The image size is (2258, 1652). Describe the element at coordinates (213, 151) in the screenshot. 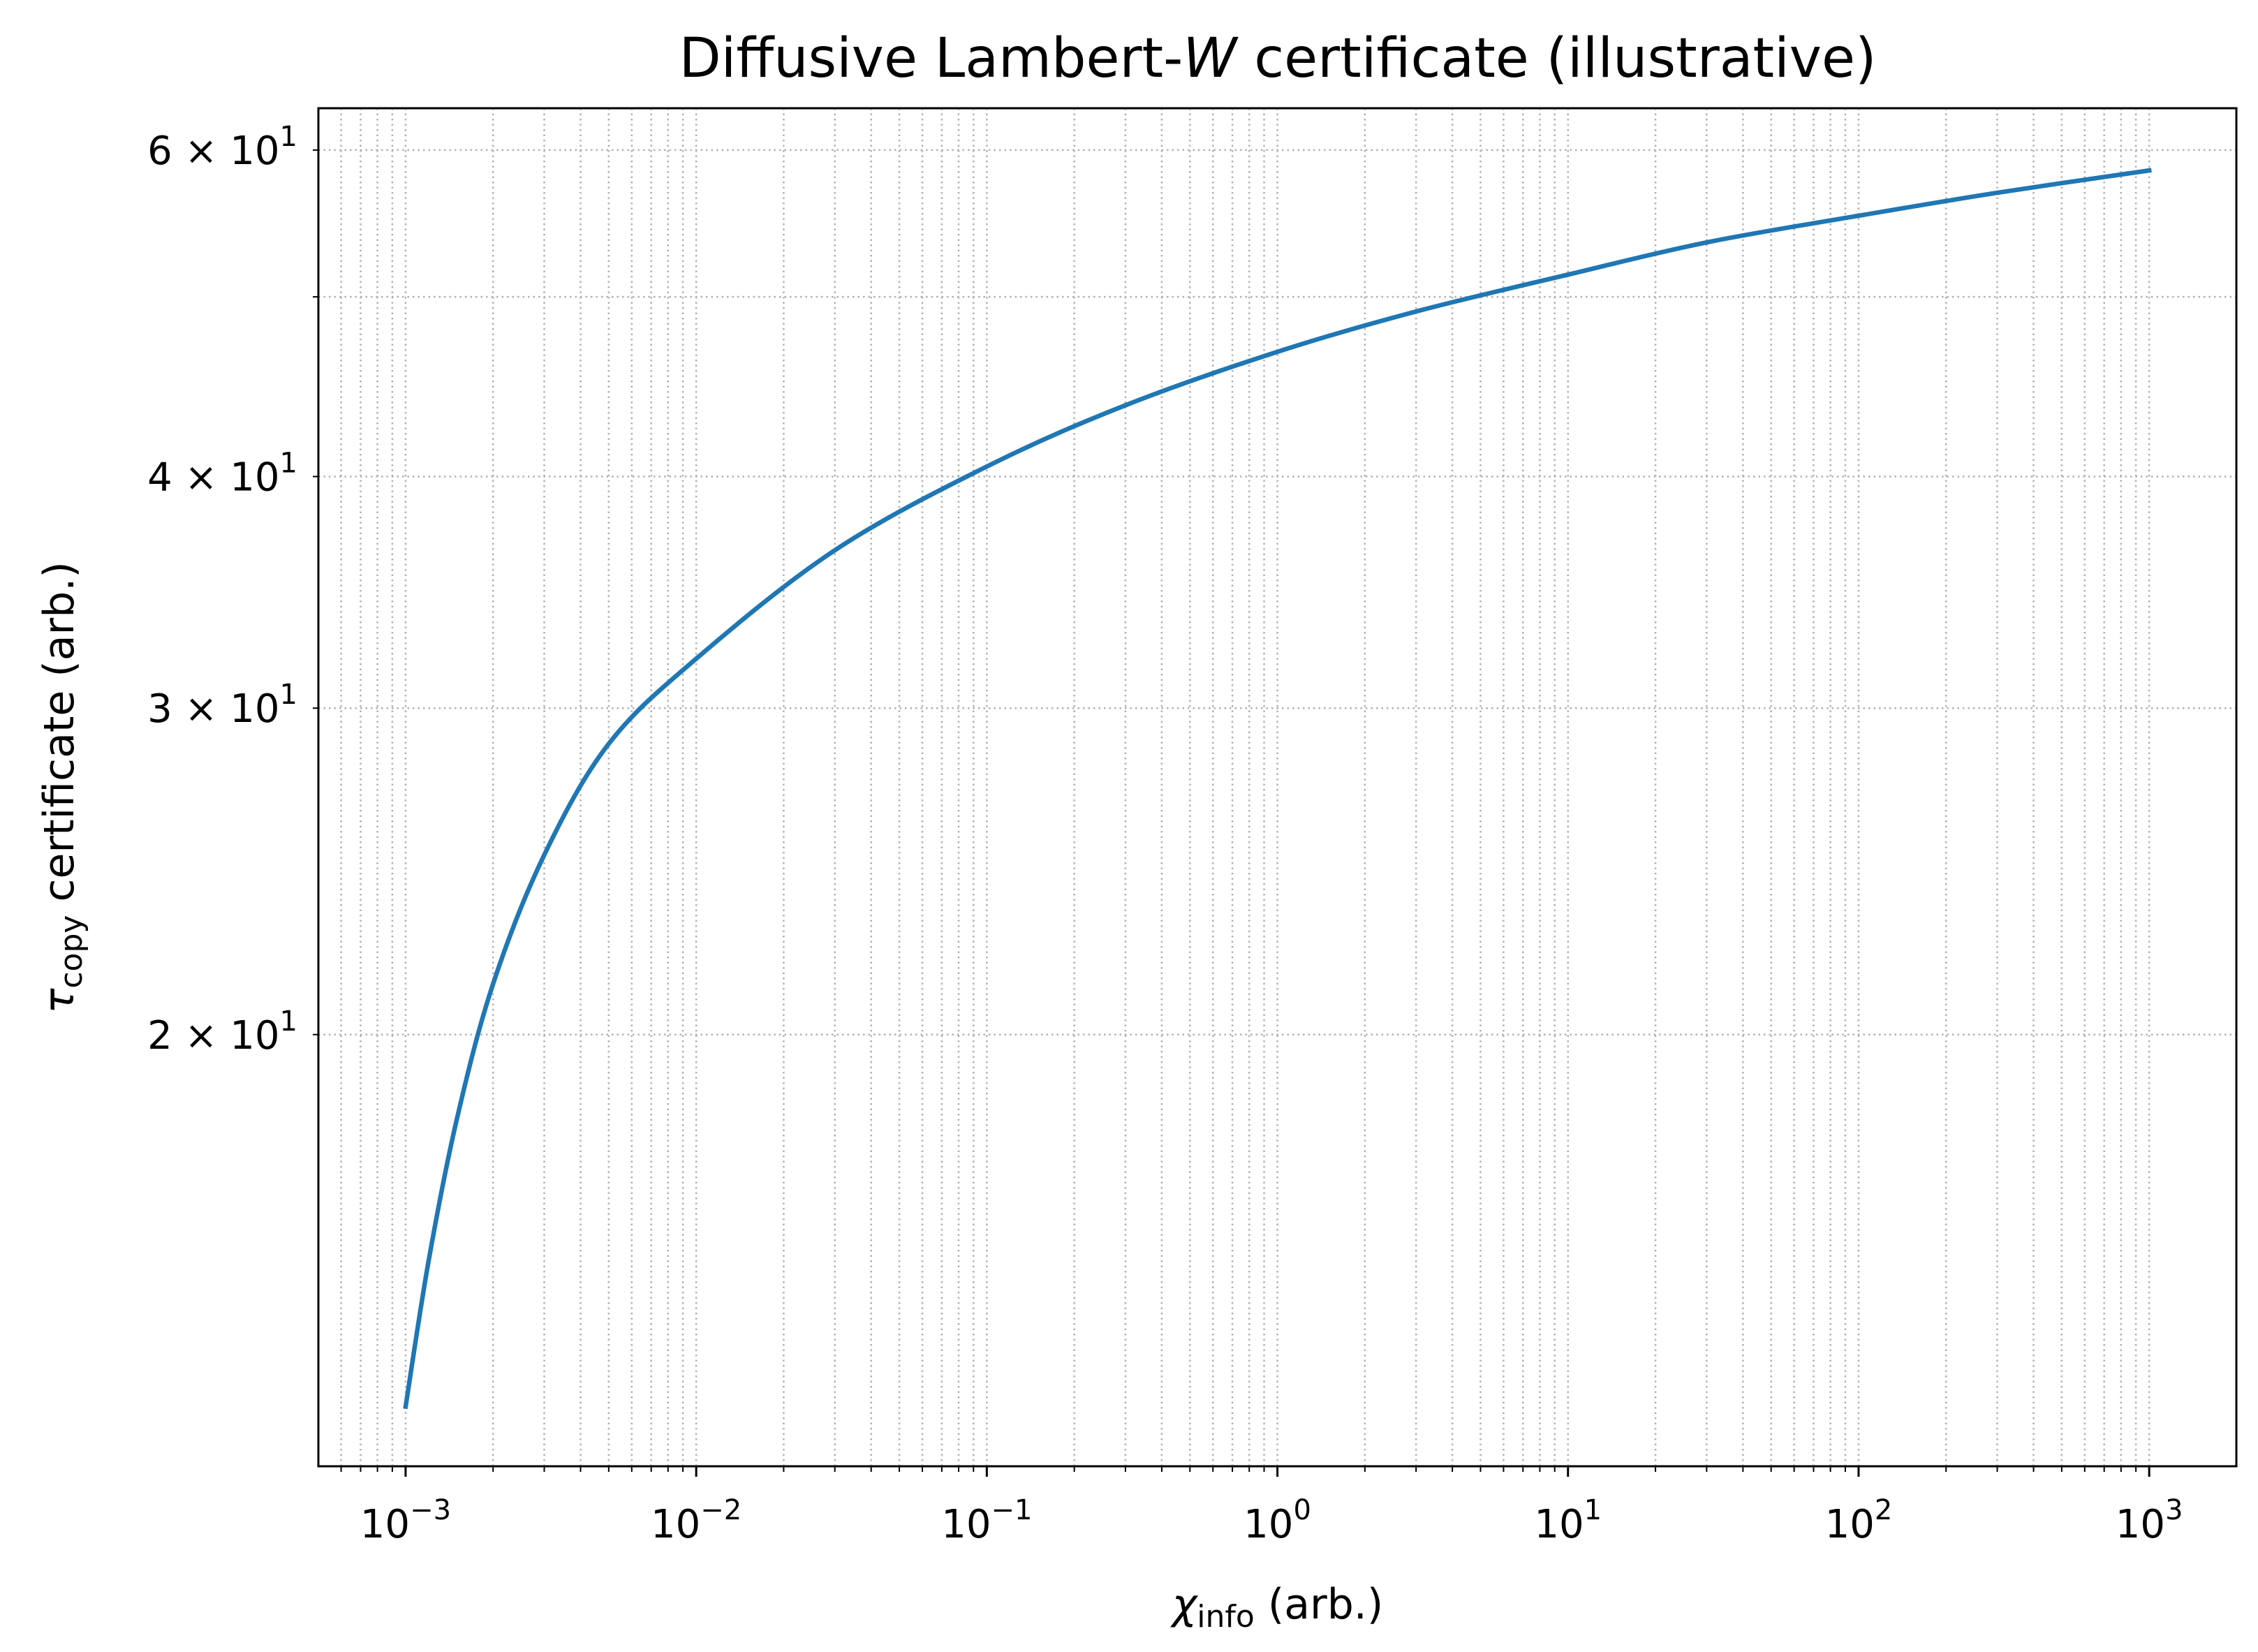

I see `tick-base: 6 × 10` at that location.